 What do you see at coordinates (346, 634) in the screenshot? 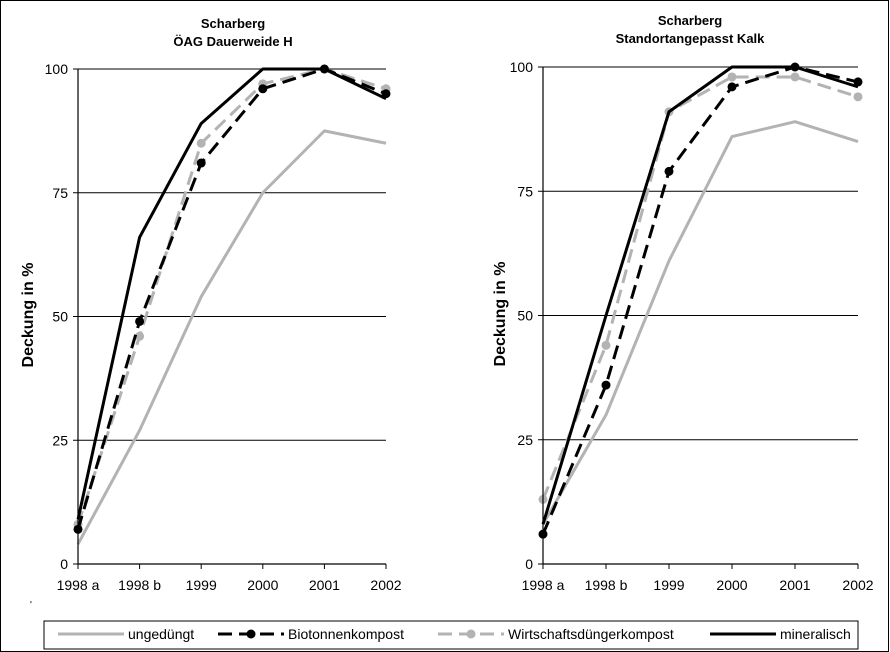
I see `legend-label: Biotonnenkompost` at bounding box center [346, 634].